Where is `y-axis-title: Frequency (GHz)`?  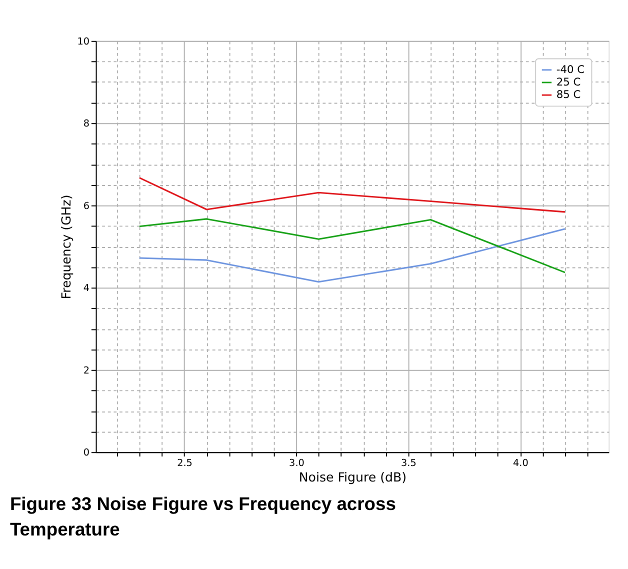
y-axis-title: Frequency (GHz) is located at coordinates (66, 247).